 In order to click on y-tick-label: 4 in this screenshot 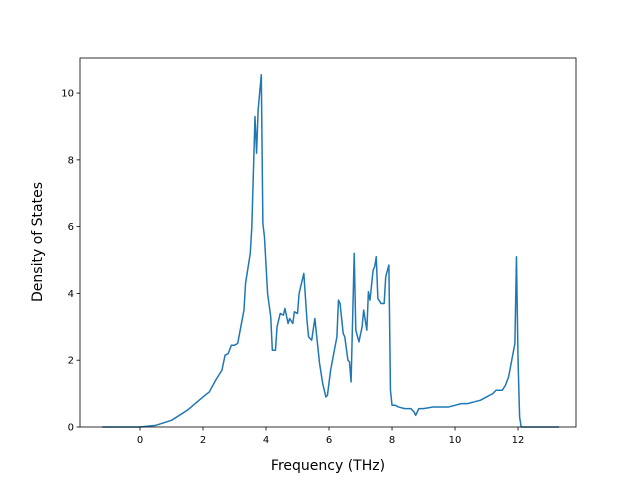, I will do `click(71, 294)`.